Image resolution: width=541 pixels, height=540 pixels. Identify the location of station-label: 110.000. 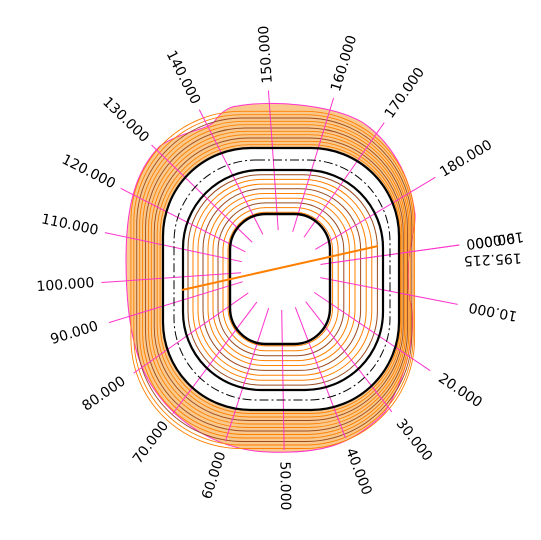
(70, 225).